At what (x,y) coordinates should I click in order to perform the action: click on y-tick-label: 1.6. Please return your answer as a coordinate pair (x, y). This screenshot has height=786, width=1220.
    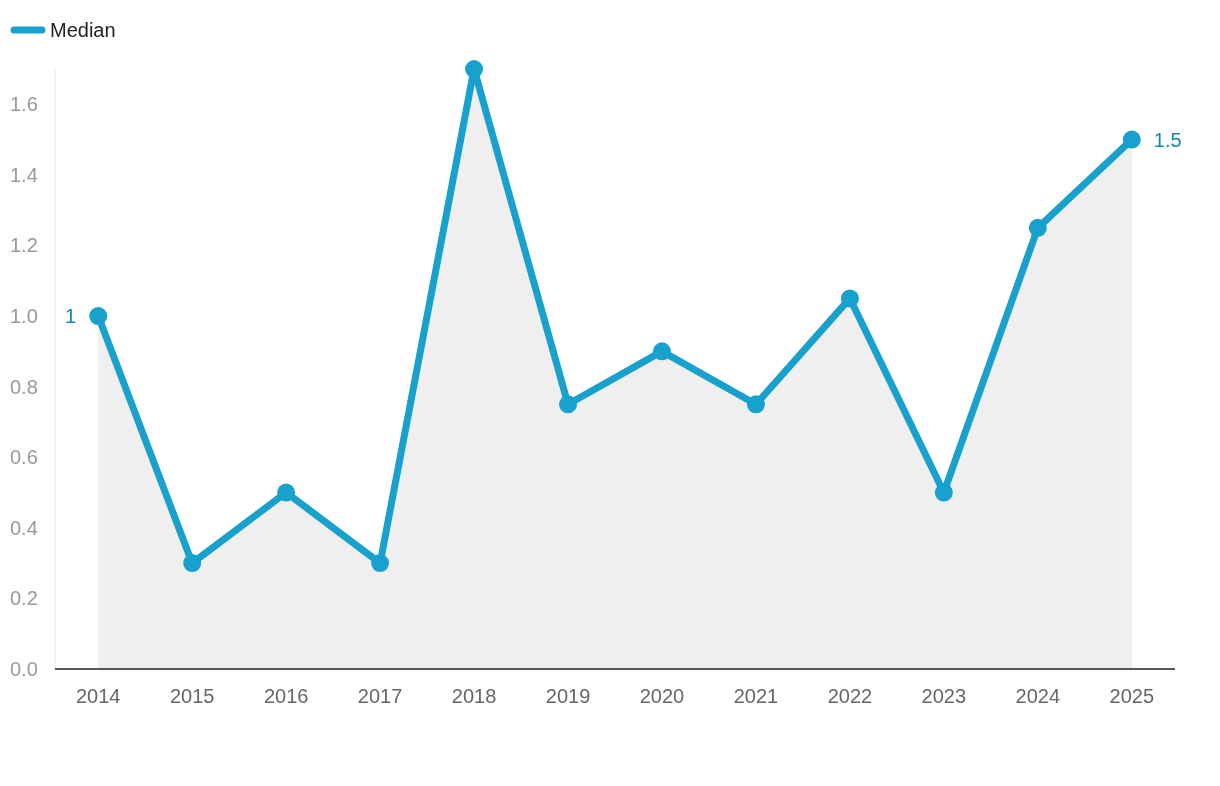
    Looking at the image, I should click on (24, 104).